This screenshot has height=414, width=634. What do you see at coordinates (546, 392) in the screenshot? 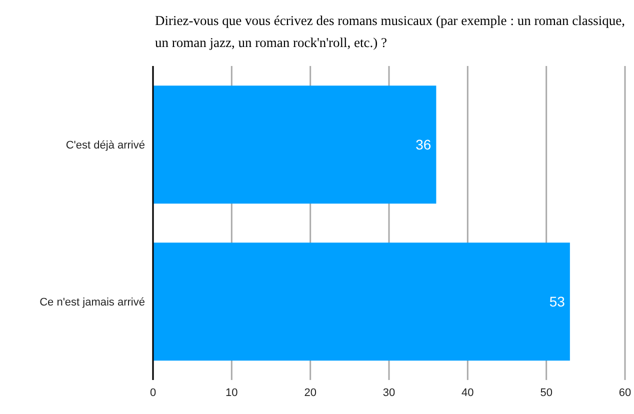
I see `x-tick-label: 50` at bounding box center [546, 392].